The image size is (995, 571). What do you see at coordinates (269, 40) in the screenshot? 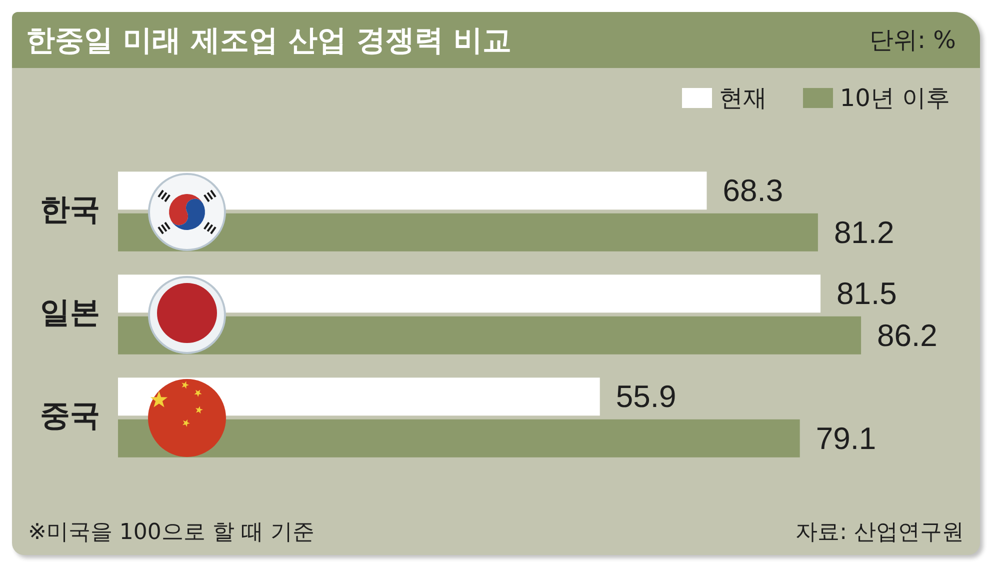
I see `chart-title: 한중일 미래 제조업 산업 경쟁력 비교` at bounding box center [269, 40].